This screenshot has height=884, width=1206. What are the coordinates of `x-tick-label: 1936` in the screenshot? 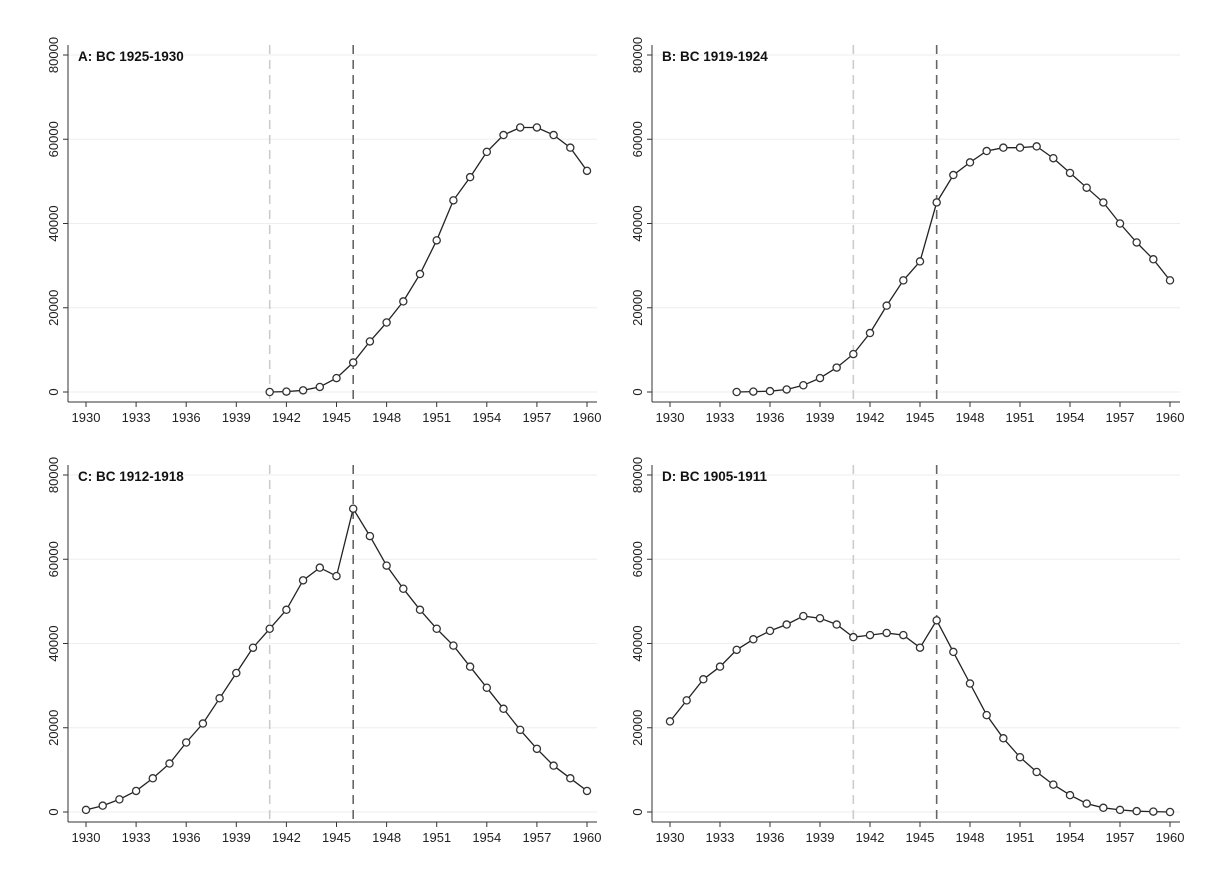 It's located at (186, 417).